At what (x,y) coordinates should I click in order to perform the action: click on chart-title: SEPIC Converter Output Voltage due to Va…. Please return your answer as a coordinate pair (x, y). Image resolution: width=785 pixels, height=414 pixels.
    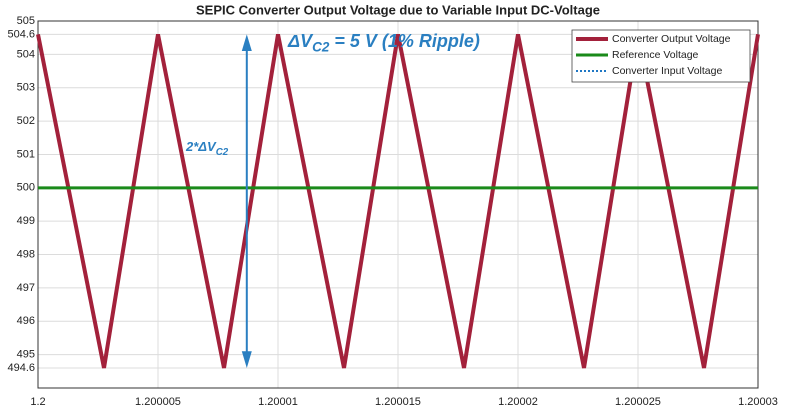
    Looking at the image, I should click on (398, 9).